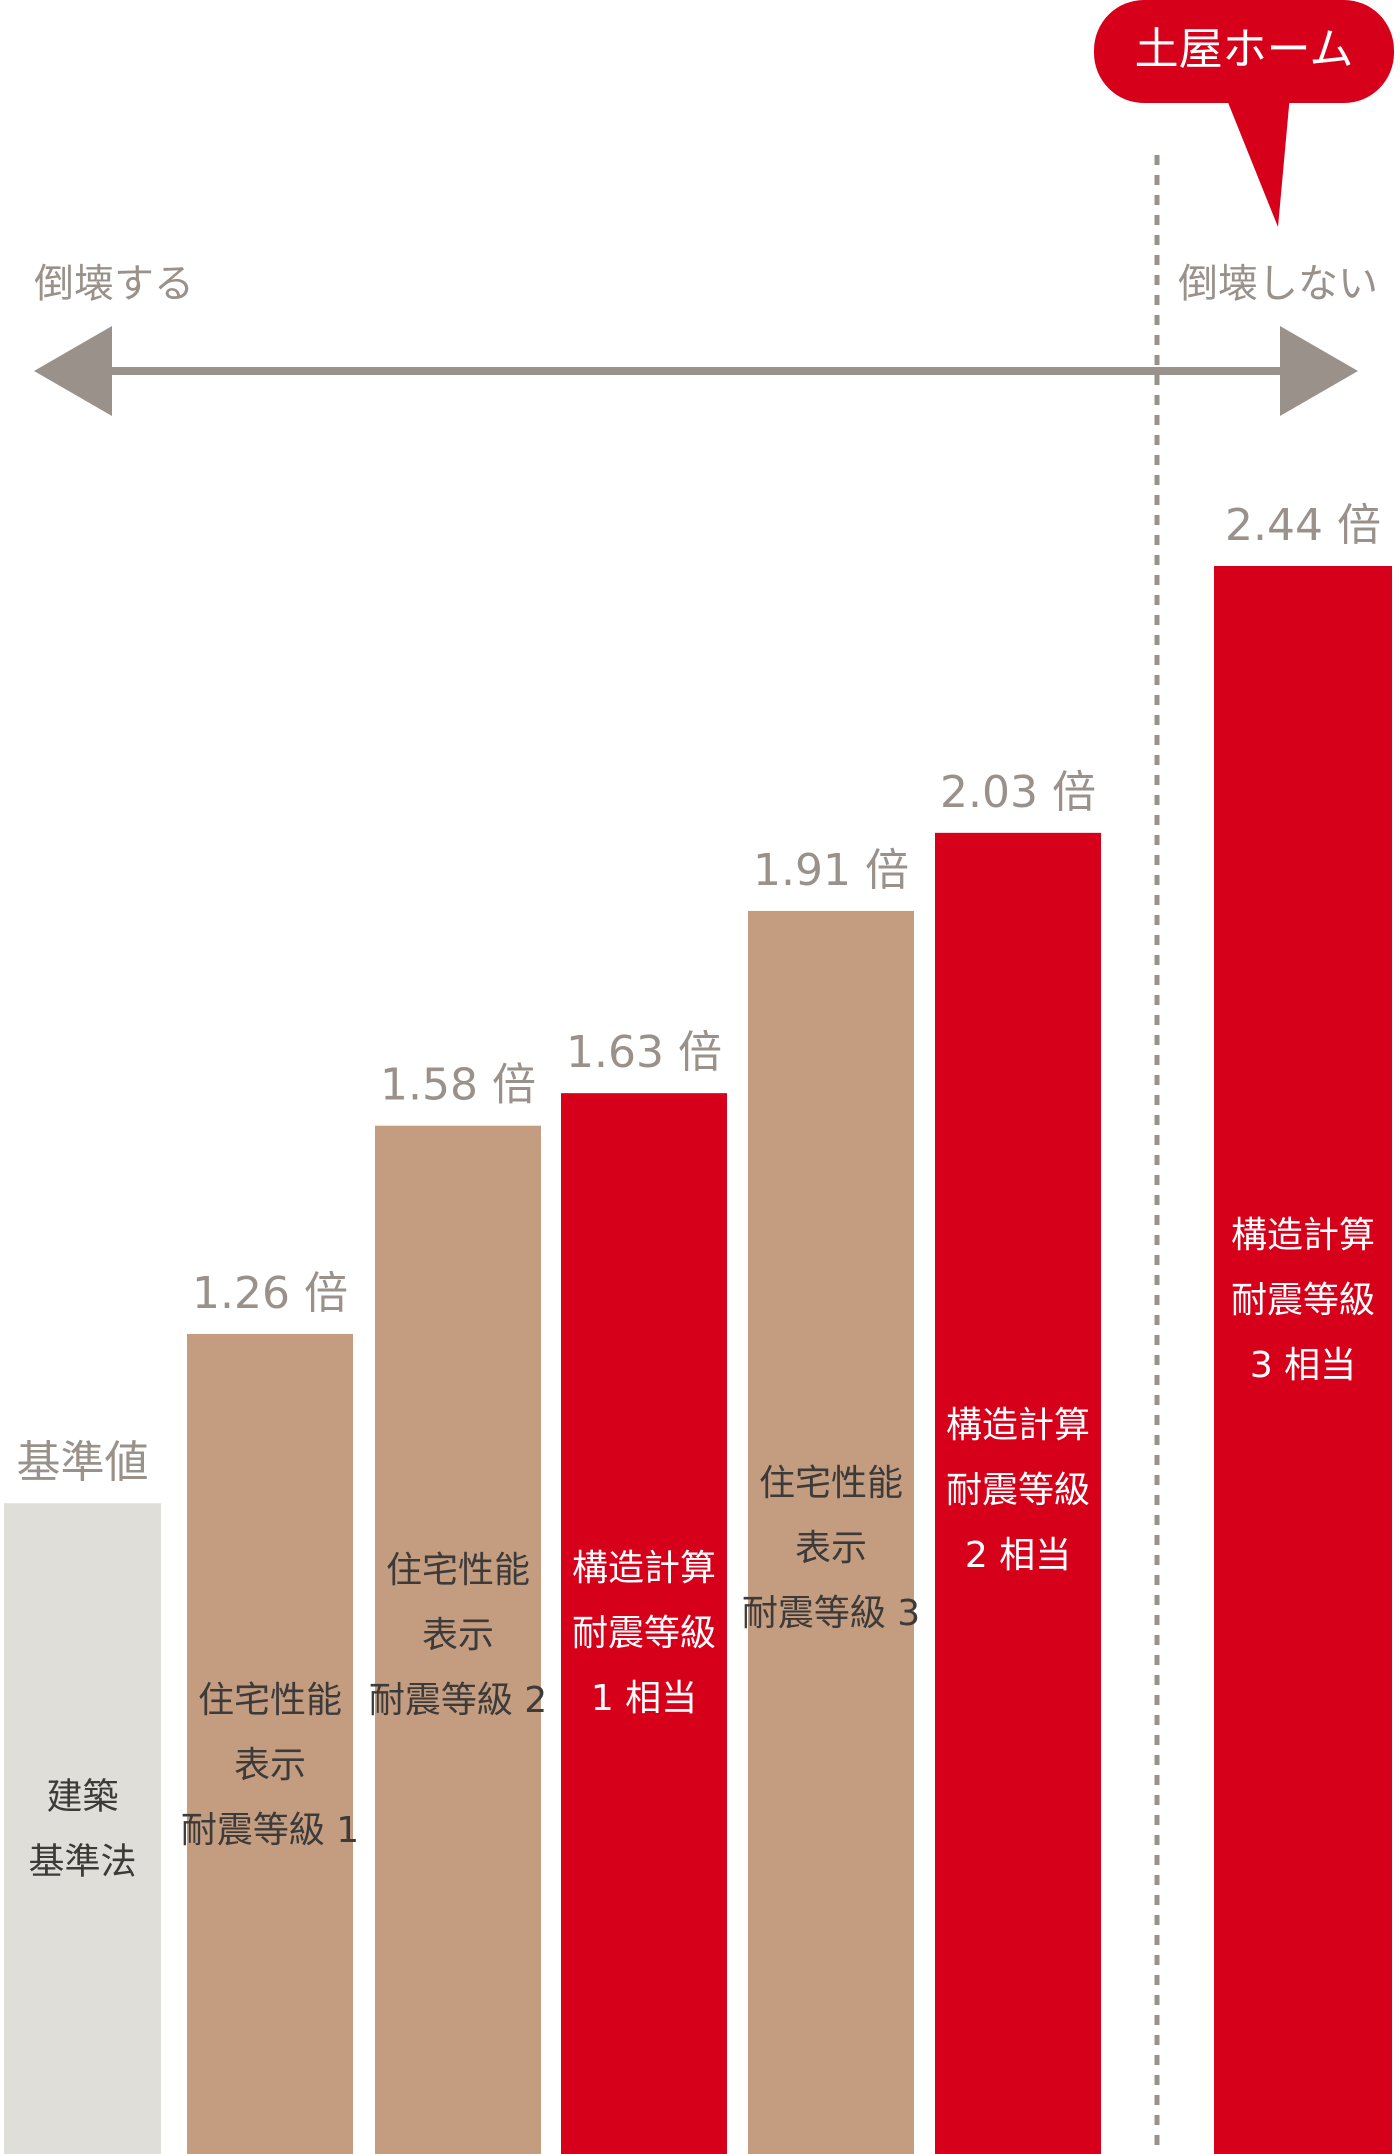  Describe the element at coordinates (831, 870) in the screenshot. I see `value-label: 1.91 倍` at that location.